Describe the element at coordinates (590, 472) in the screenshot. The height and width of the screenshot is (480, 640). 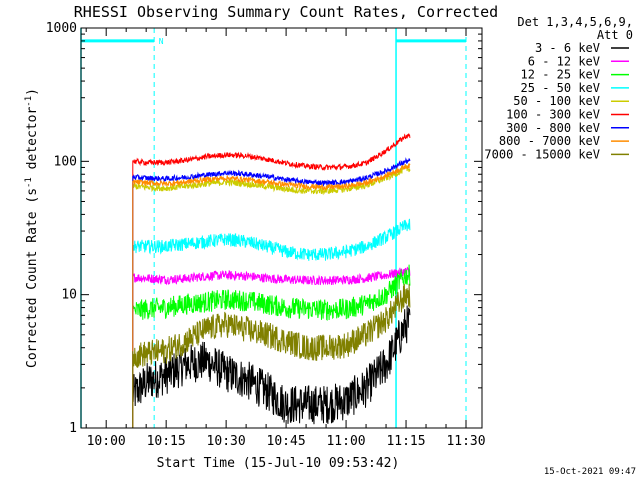
I see `footer-timestamp: 15-Oct-2021 09:47` at that location.